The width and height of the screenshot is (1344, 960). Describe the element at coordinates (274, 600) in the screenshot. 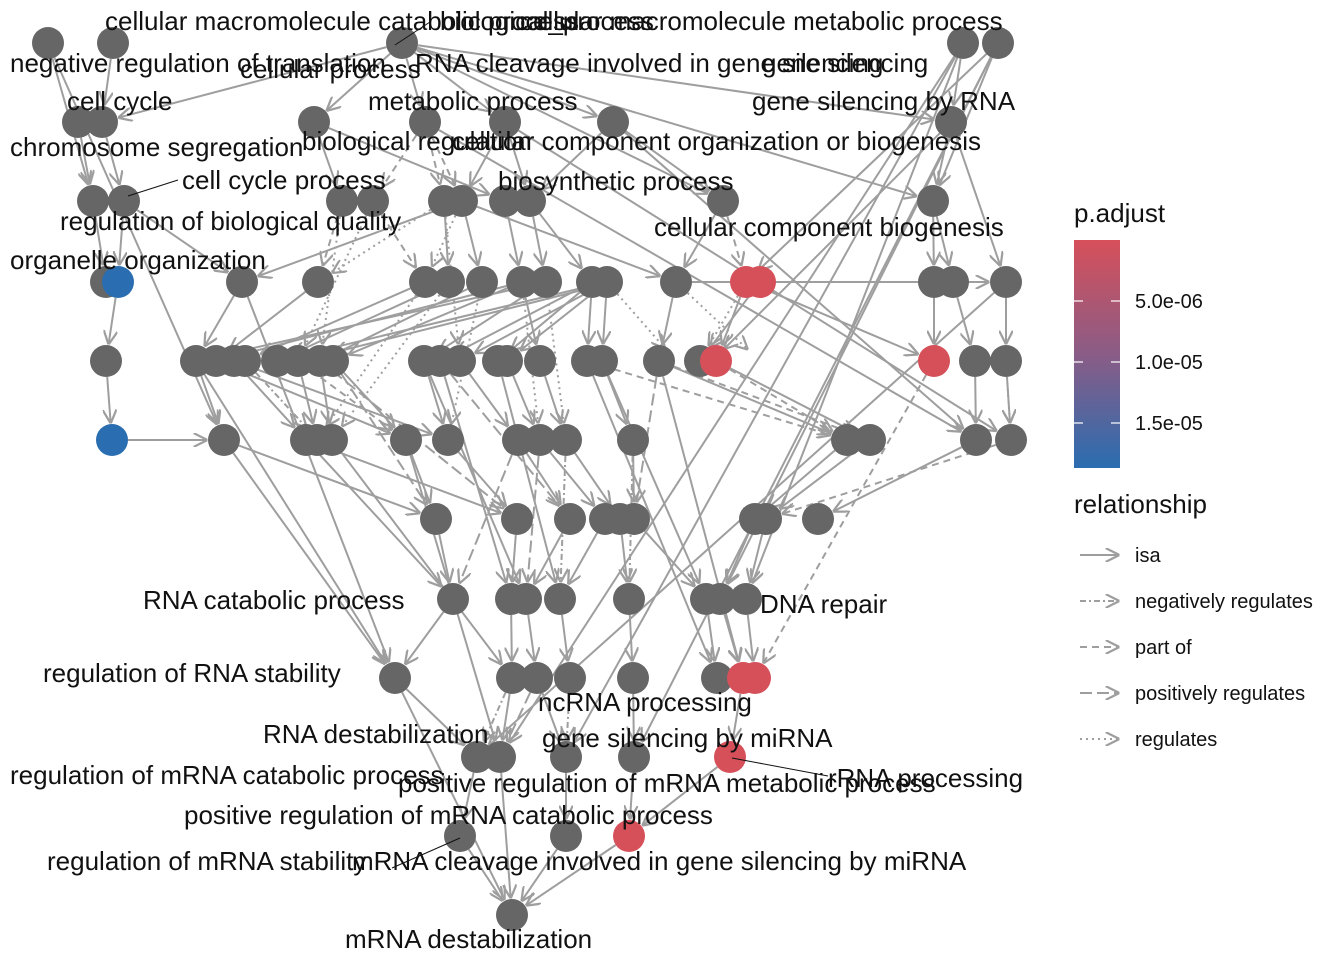

I see `term-label: RNA catabolic process` at that location.